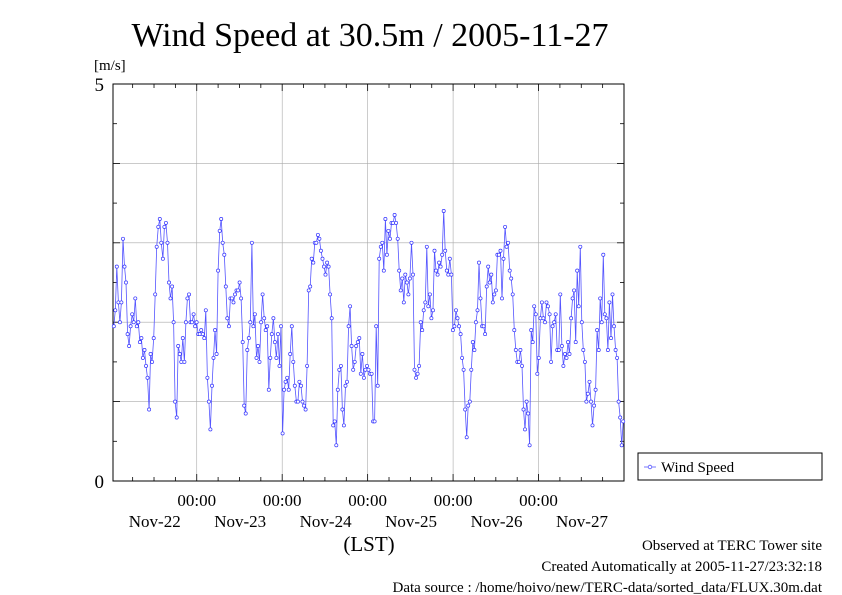 Image resolution: width=842 pixels, height=595 pixels. I want to click on x-tick-date-label: Nov-26, so click(497, 521).